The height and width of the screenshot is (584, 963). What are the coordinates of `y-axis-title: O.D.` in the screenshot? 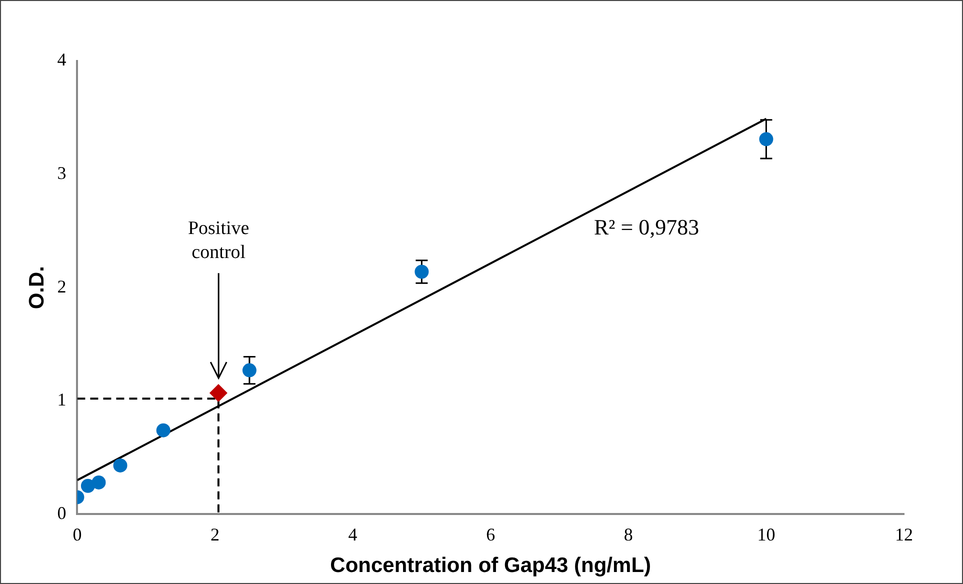 It's located at (36, 288).